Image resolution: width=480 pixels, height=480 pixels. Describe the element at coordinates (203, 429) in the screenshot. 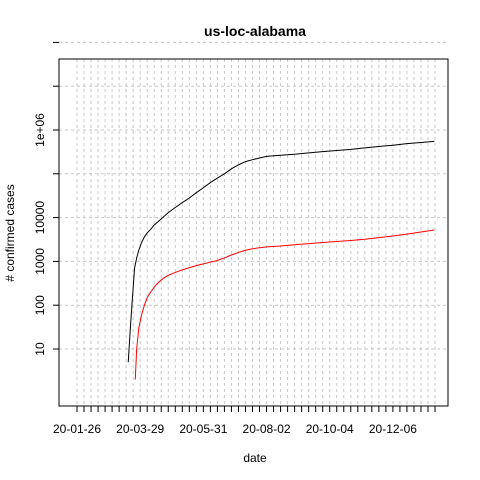

I see `x-tick-label: 20-05-31` at that location.